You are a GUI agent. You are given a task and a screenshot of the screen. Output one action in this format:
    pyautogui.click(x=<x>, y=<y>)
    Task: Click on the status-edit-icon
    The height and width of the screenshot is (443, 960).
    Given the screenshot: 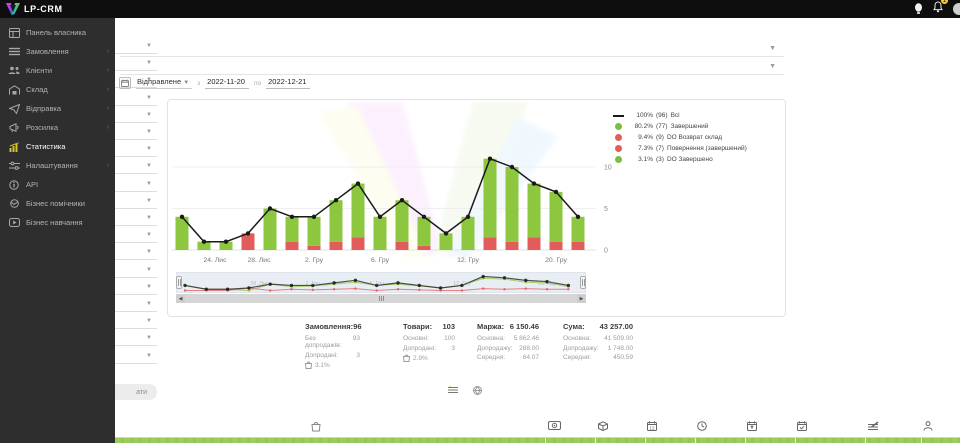 What is the action you would take?
    pyautogui.click(x=873, y=426)
    